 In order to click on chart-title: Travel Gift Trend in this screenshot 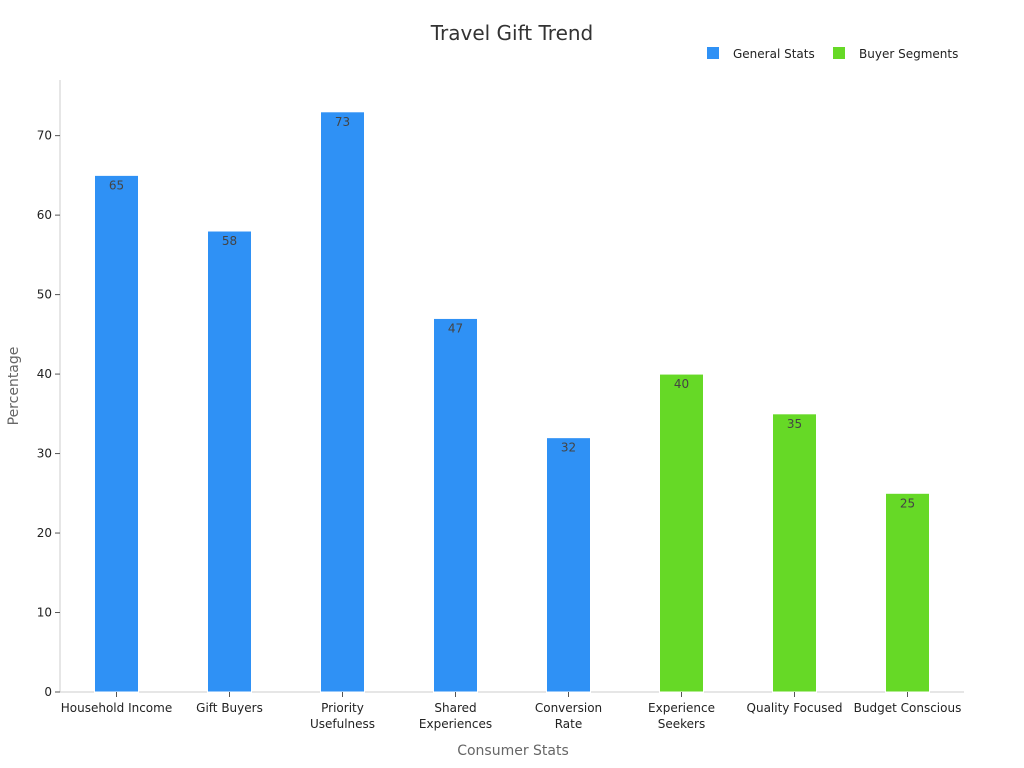, I will do `click(512, 33)`.